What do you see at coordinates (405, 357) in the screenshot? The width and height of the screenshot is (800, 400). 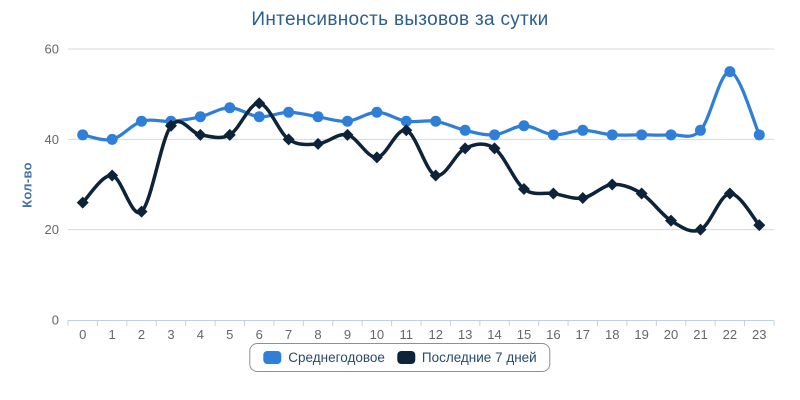 I see `legend-swatch-last7days-icon` at bounding box center [405, 357].